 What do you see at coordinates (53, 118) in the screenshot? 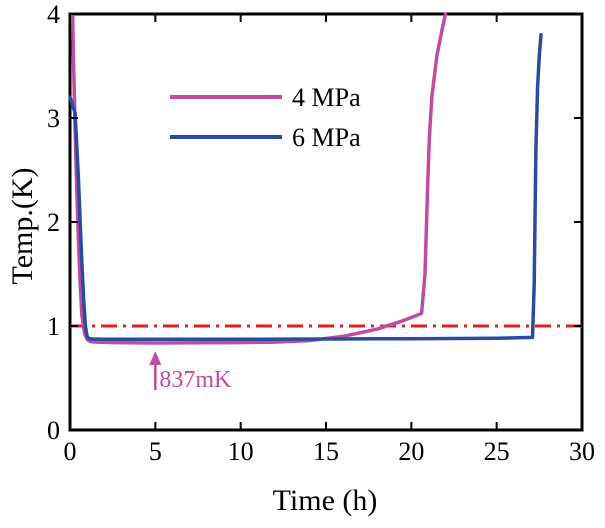
I see `y-tick-label: 3` at bounding box center [53, 118].